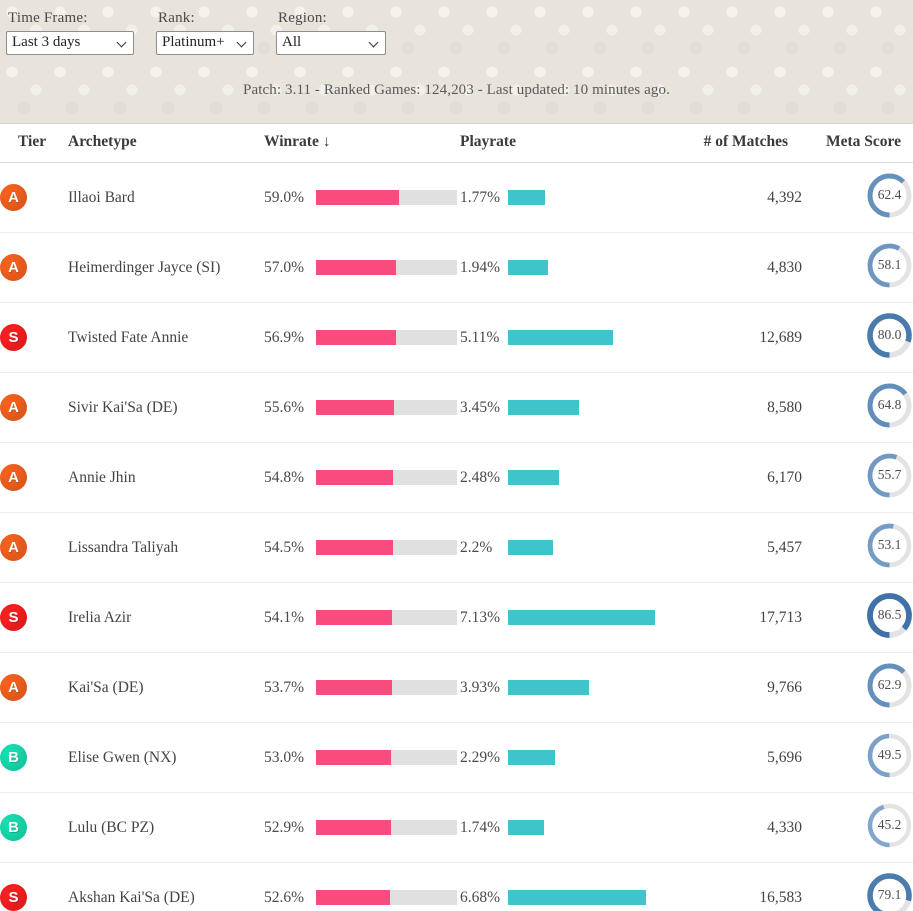 The width and height of the screenshot is (913, 911). What do you see at coordinates (737, 477) in the screenshot?
I see `cell-matches: 6,170` at bounding box center [737, 477].